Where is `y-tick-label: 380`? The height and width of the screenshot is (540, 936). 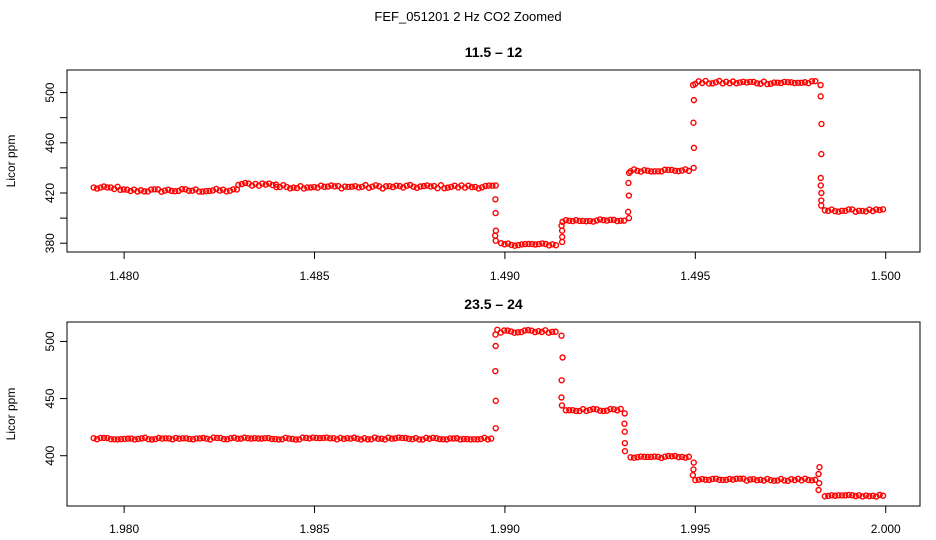
y-tick-label: 380 is located at coordinates (50, 243).